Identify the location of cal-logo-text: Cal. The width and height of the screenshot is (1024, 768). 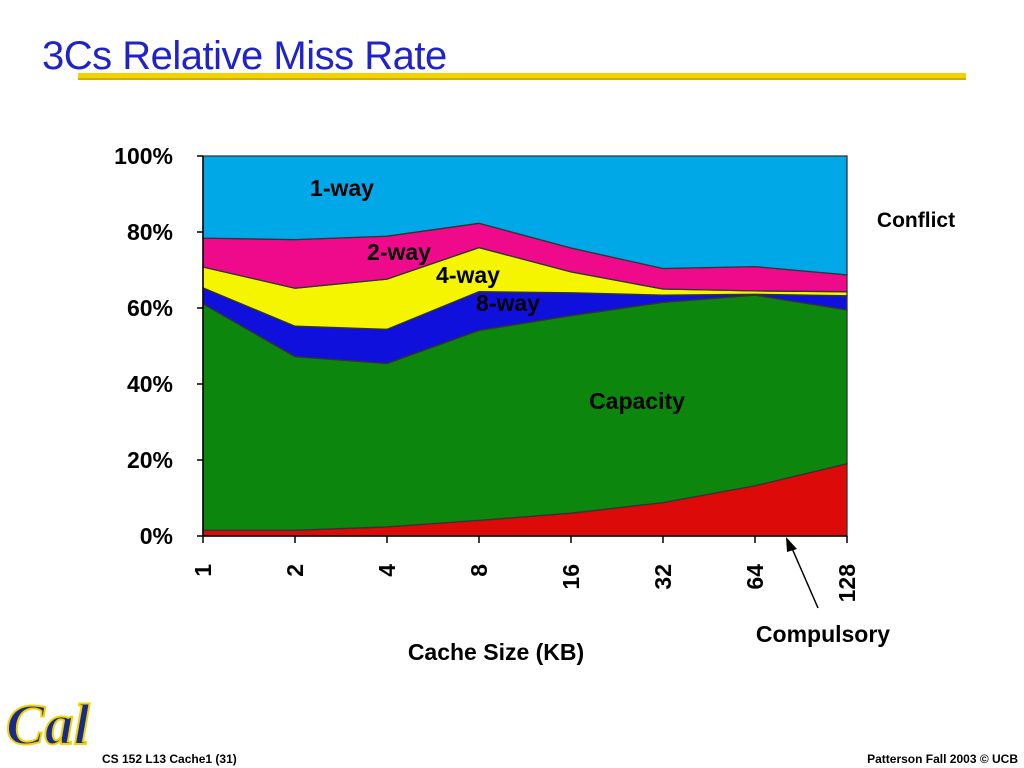
(48, 724).